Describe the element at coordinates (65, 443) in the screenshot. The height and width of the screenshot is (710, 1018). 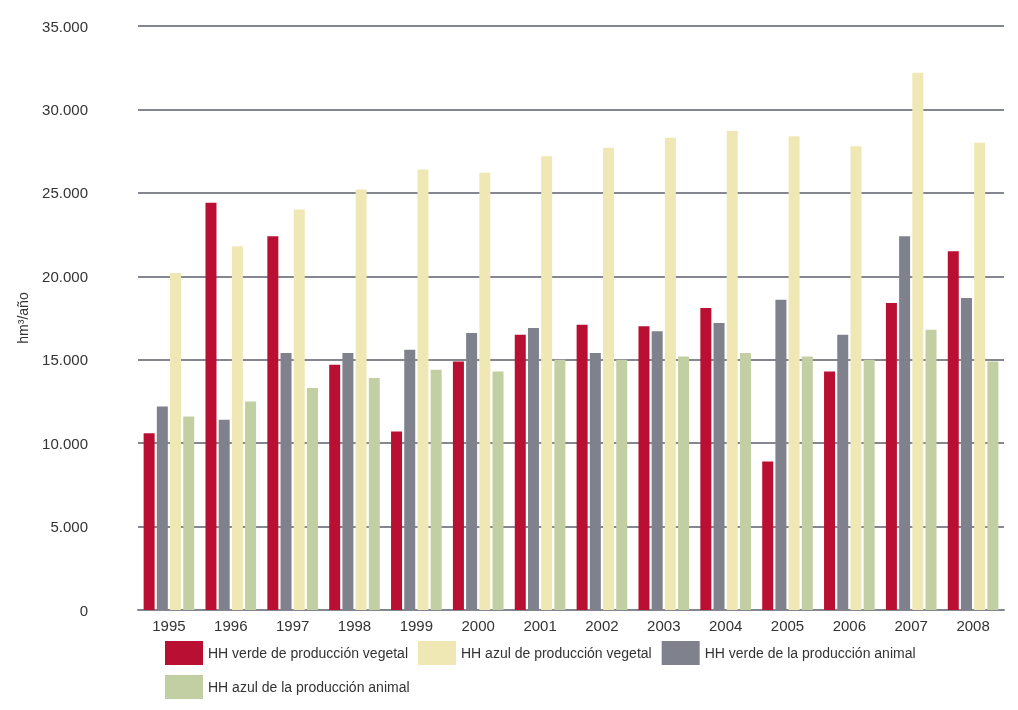
I see `y-tick-label: 10.000` at that location.